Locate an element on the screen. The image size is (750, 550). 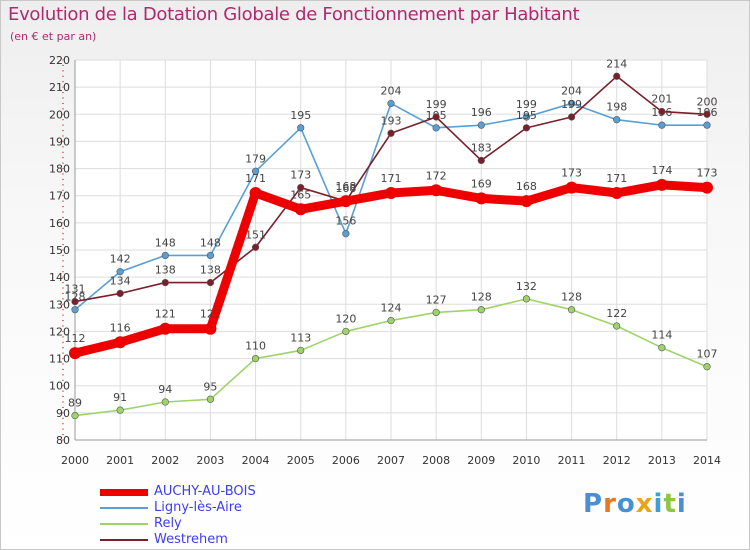
y-tick-label: 220 is located at coordinates (59, 60).